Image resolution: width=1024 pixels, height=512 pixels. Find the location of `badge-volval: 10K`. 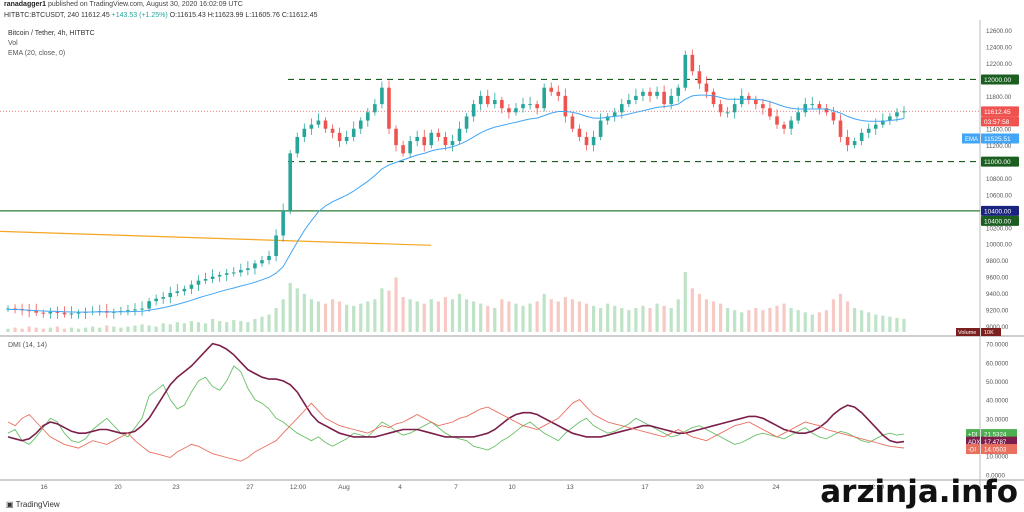

badge-volval: 10K is located at coordinates (989, 333).